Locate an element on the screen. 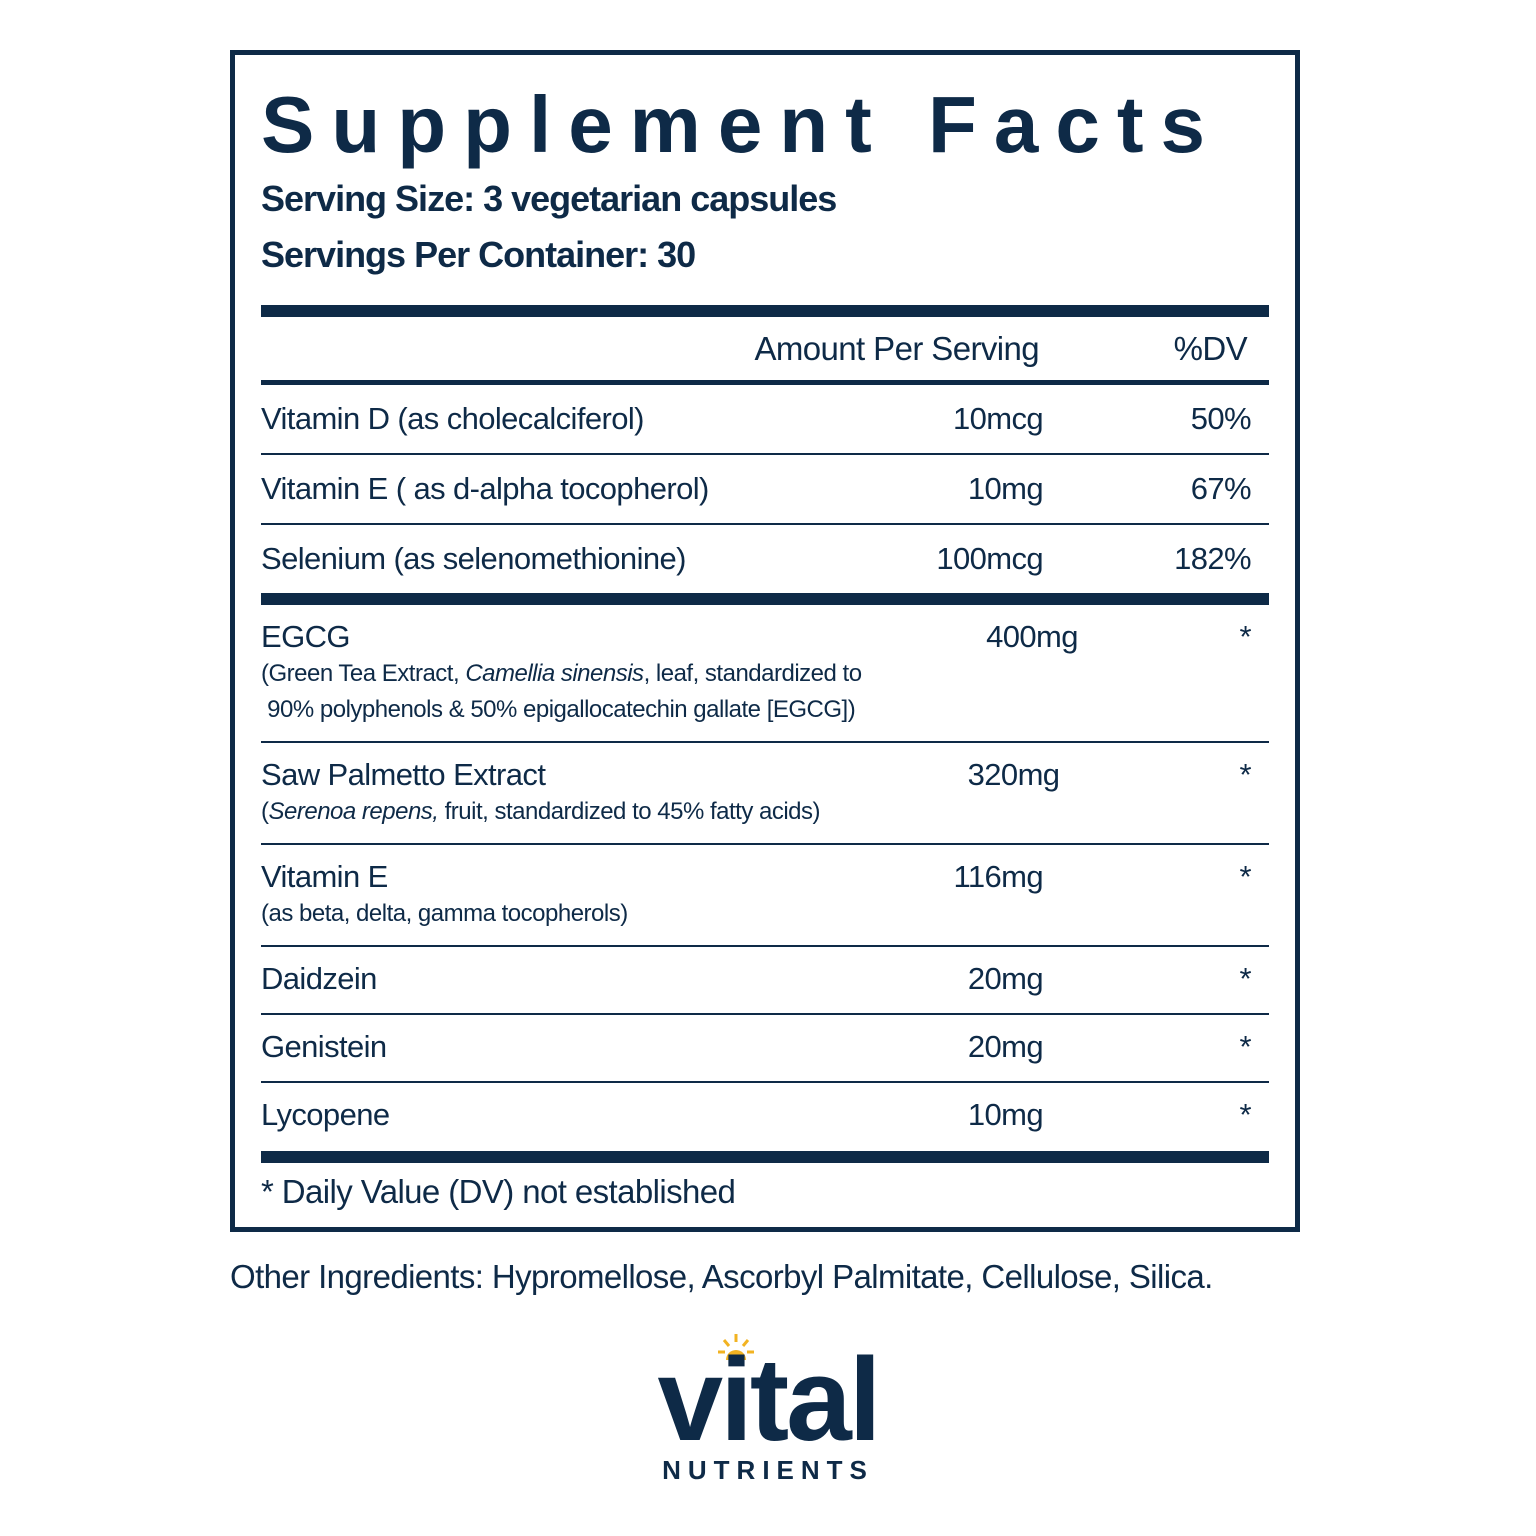 The height and width of the screenshot is (1536, 1536). daily-value: 50% is located at coordinates (1221, 418).